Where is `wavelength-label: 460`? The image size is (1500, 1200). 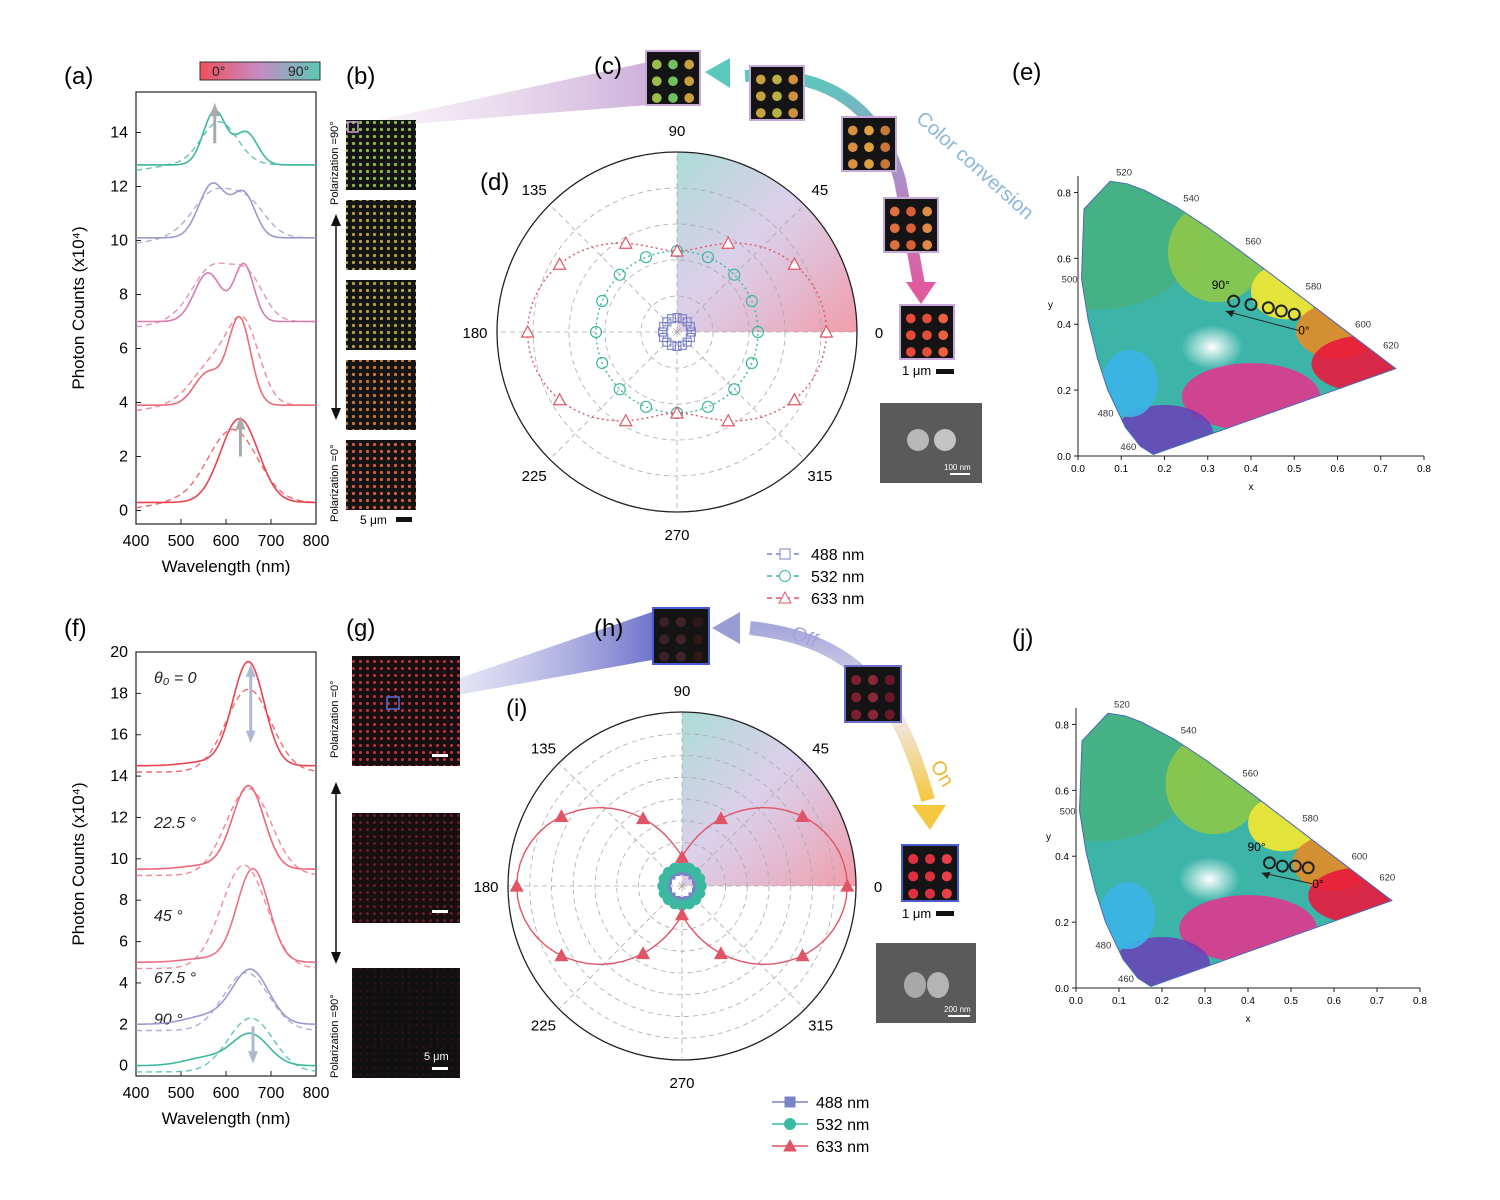 wavelength-label: 460 is located at coordinates (1128, 447).